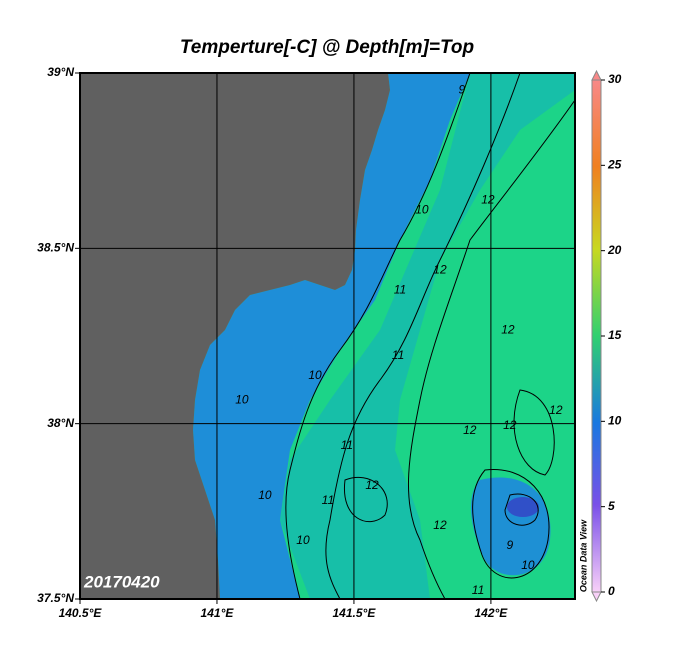  I want to click on colorbar-arrow-bottom, so click(596, 597).